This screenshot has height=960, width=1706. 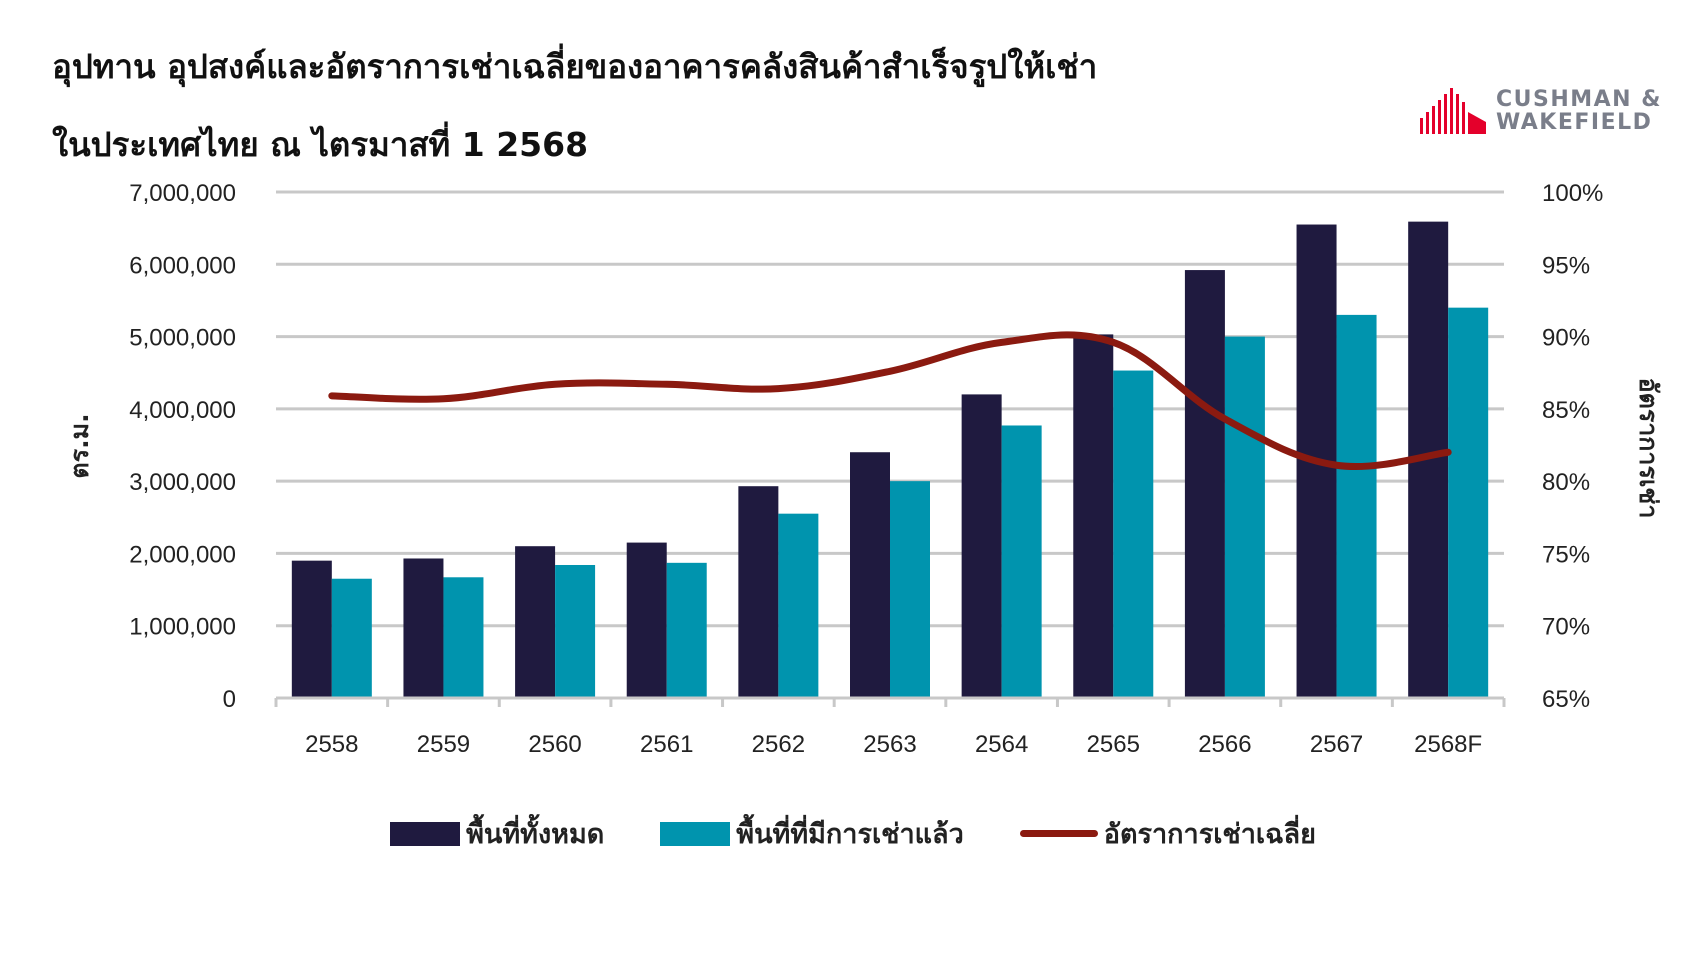 What do you see at coordinates (182, 338) in the screenshot?
I see `y-tick-label: 5,000,000` at bounding box center [182, 338].